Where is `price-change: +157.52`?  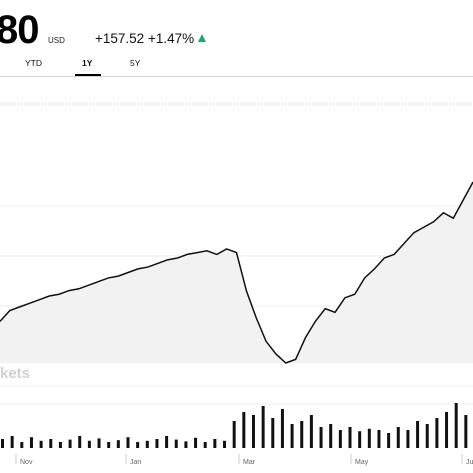 price-change: +157.52 is located at coordinates (120, 38).